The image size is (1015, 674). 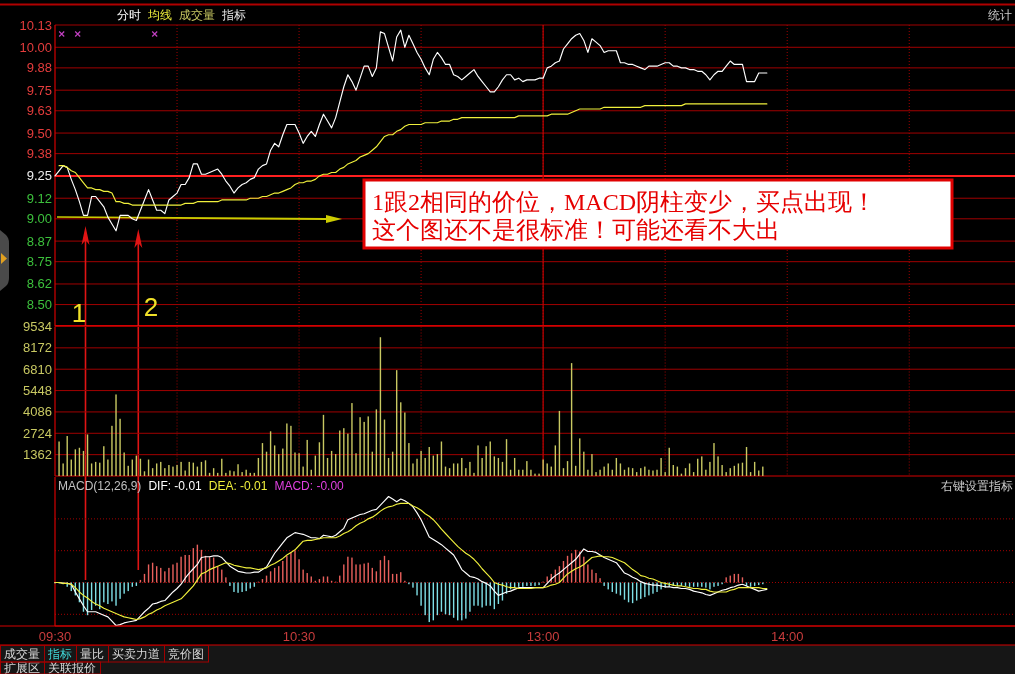 I want to click on y-tick-label: 1362, so click(x=37, y=455).